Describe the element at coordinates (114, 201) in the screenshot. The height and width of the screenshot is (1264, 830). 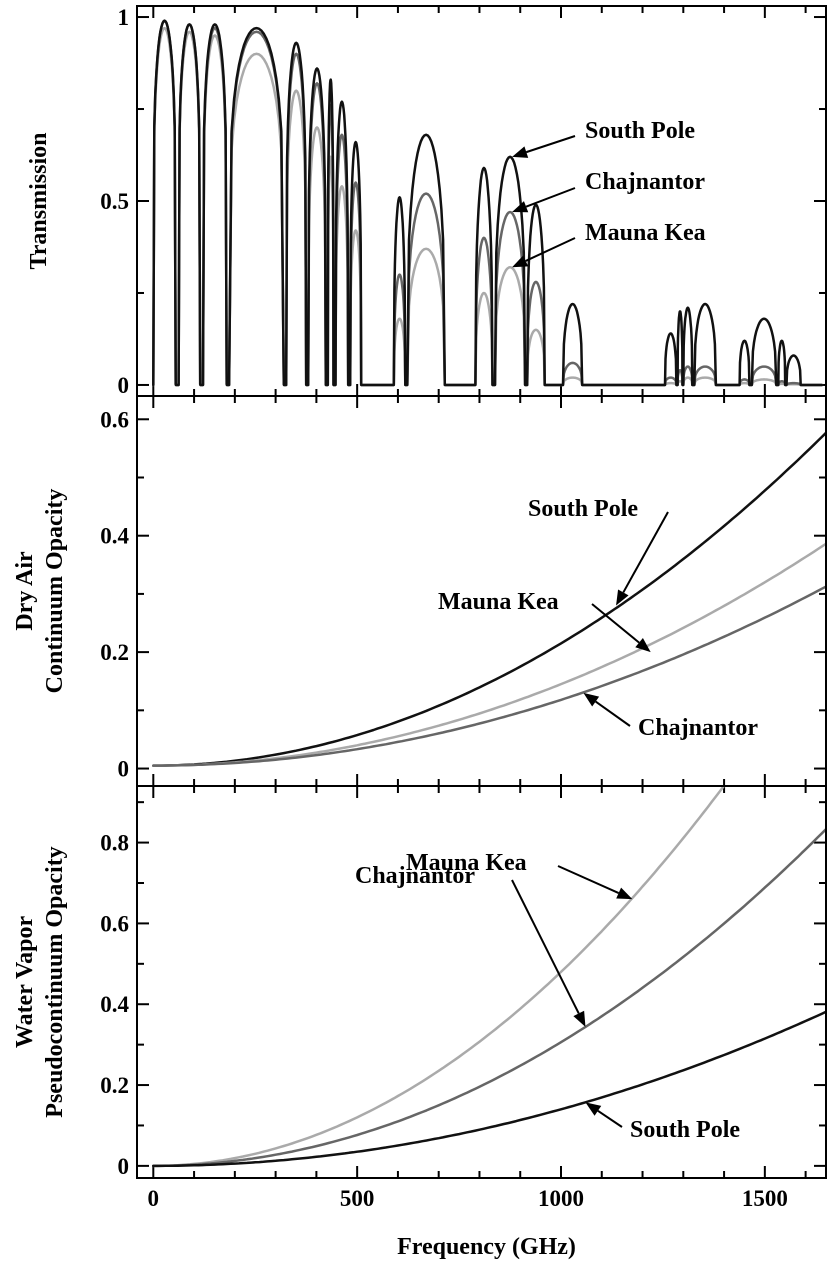
I see `y-tick-label: 0.5` at that location.